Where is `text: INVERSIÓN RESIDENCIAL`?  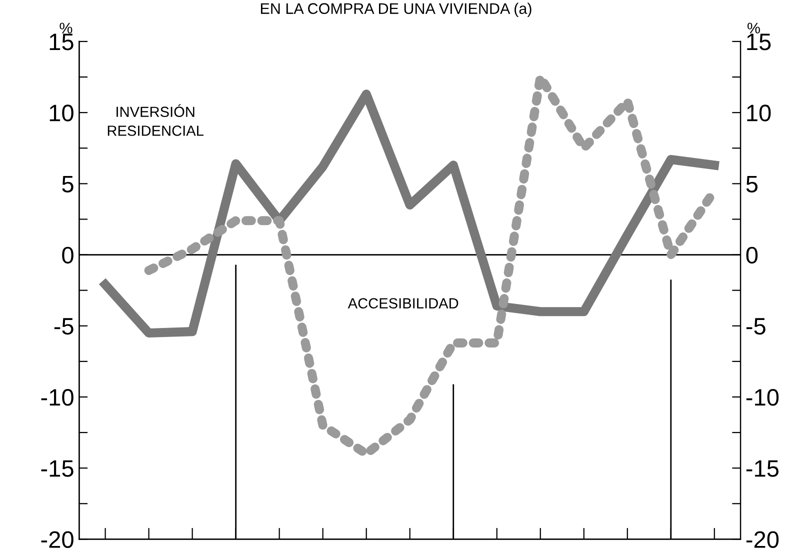
text: INVERSIÓN RESIDENCIAL is located at coordinates (156, 120).